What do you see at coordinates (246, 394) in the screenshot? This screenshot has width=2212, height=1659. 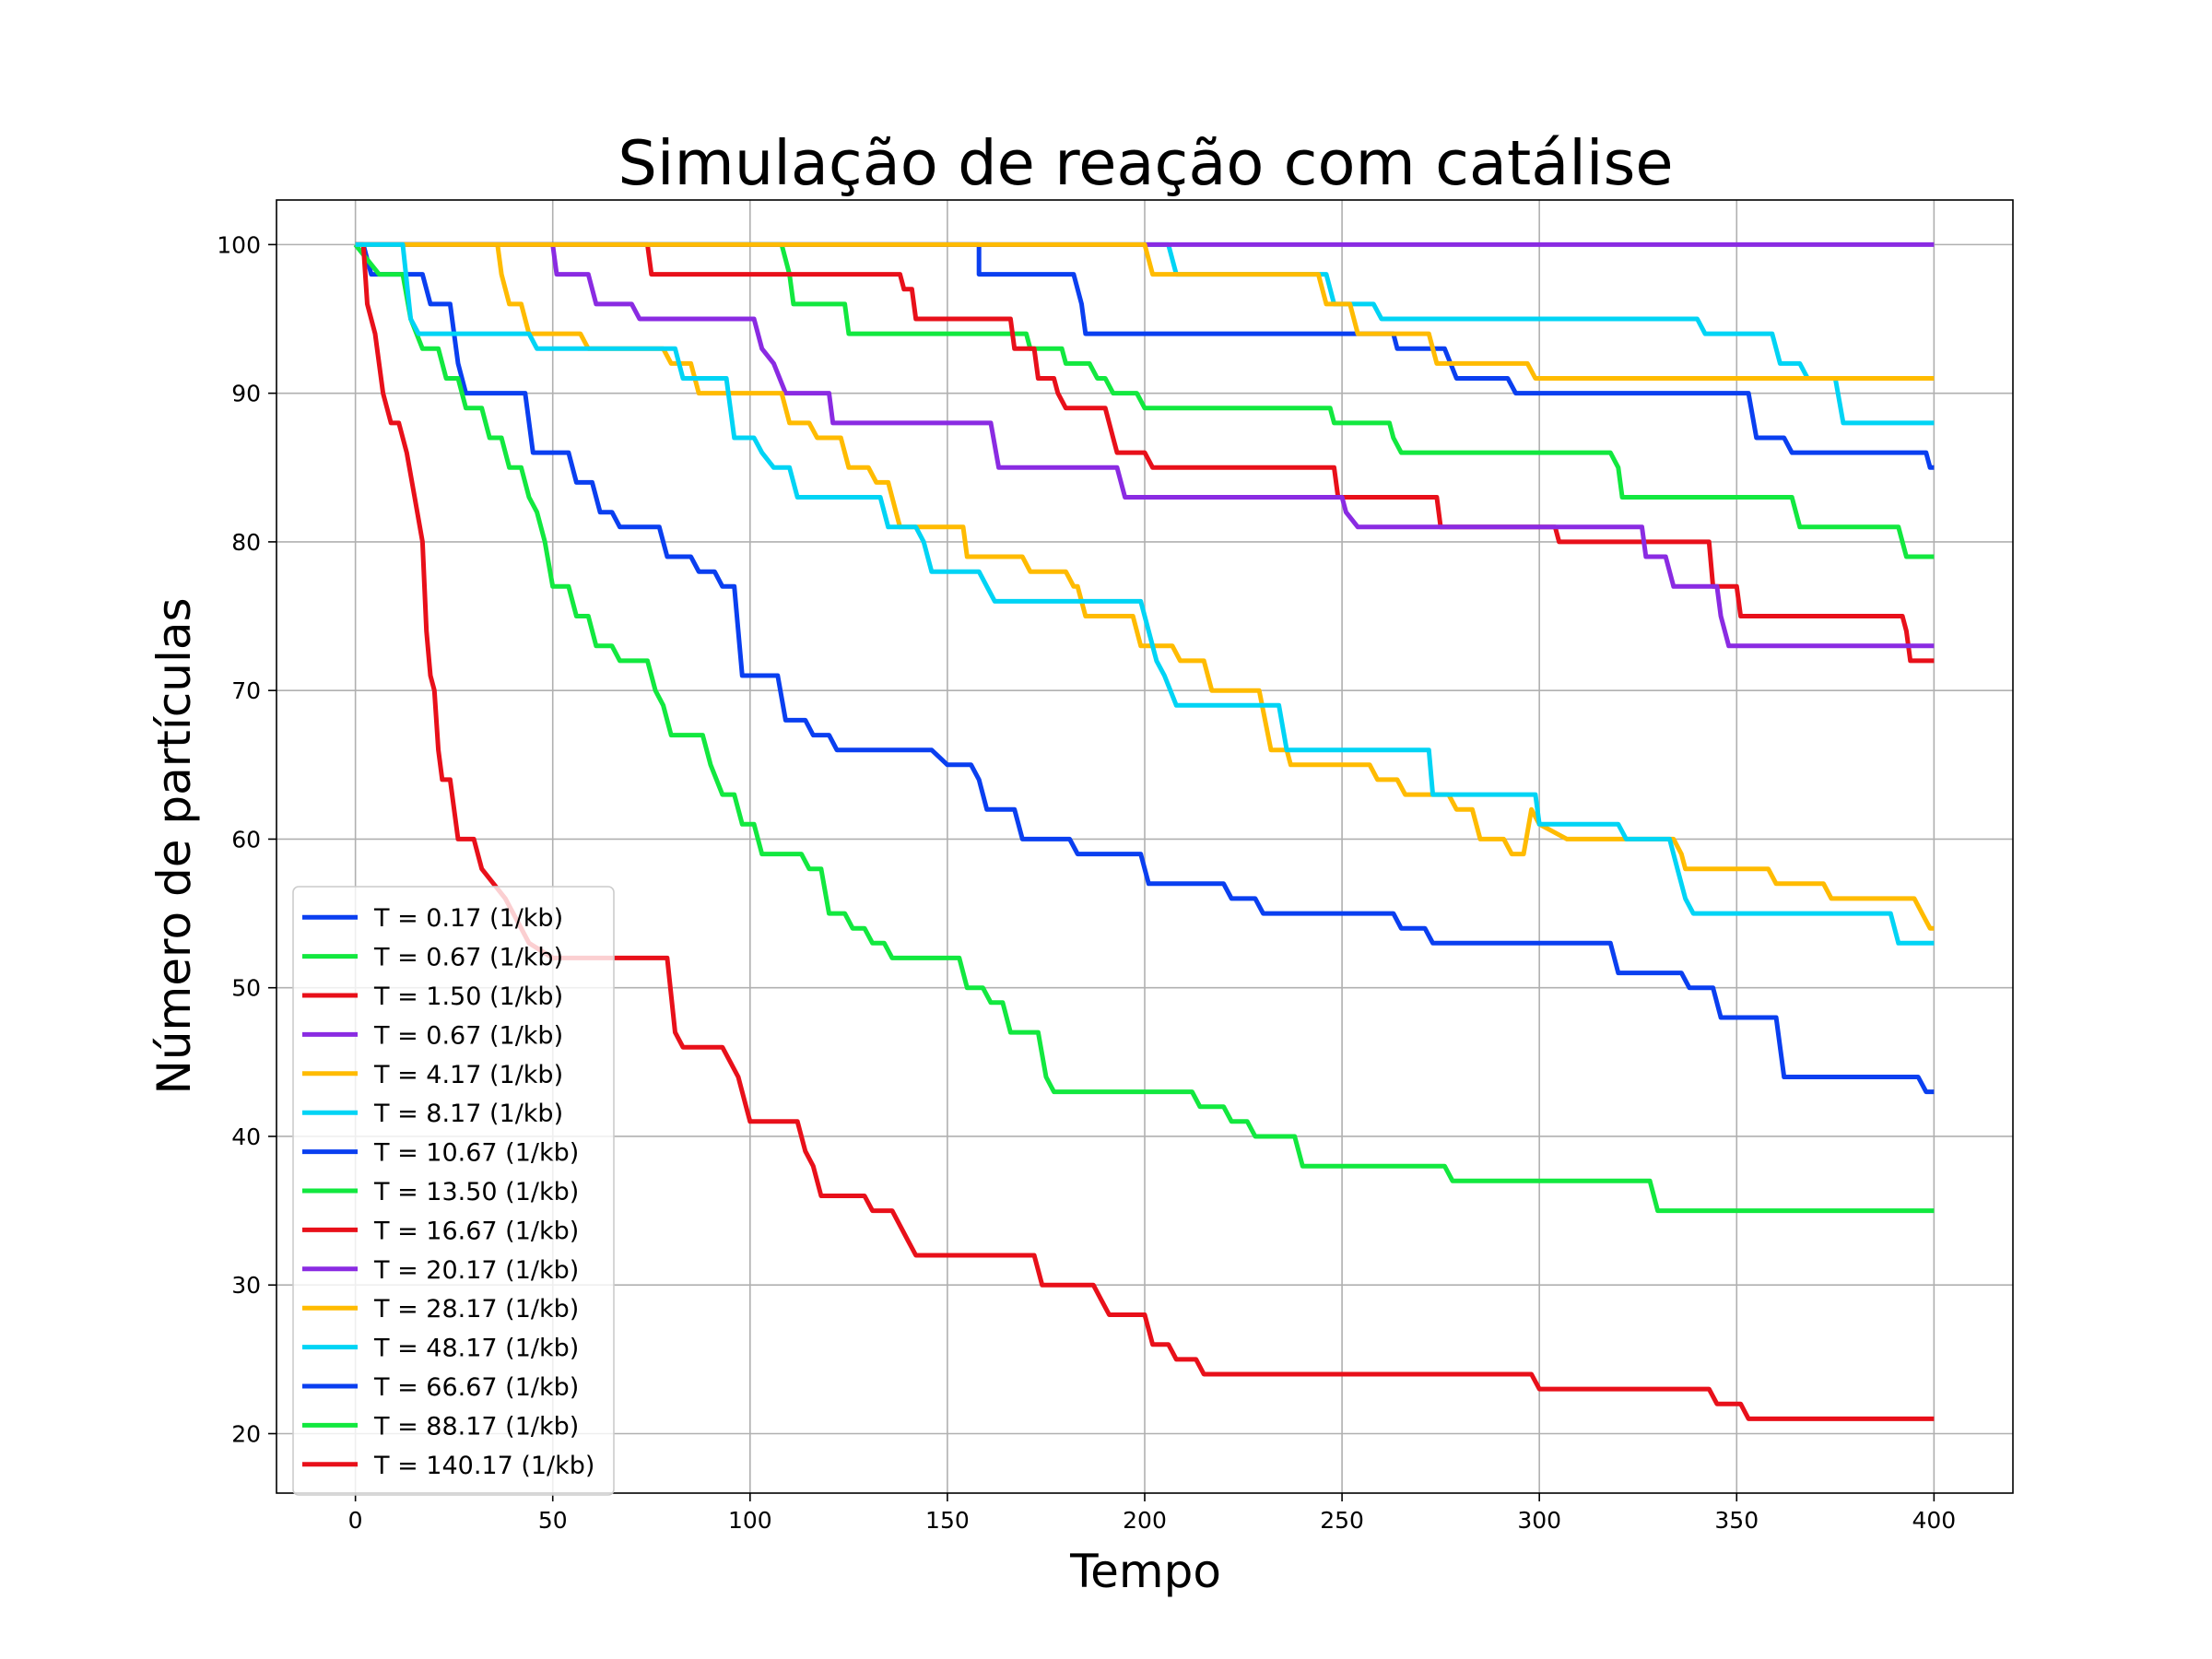 I see `y-tick-label: 90` at bounding box center [246, 394].